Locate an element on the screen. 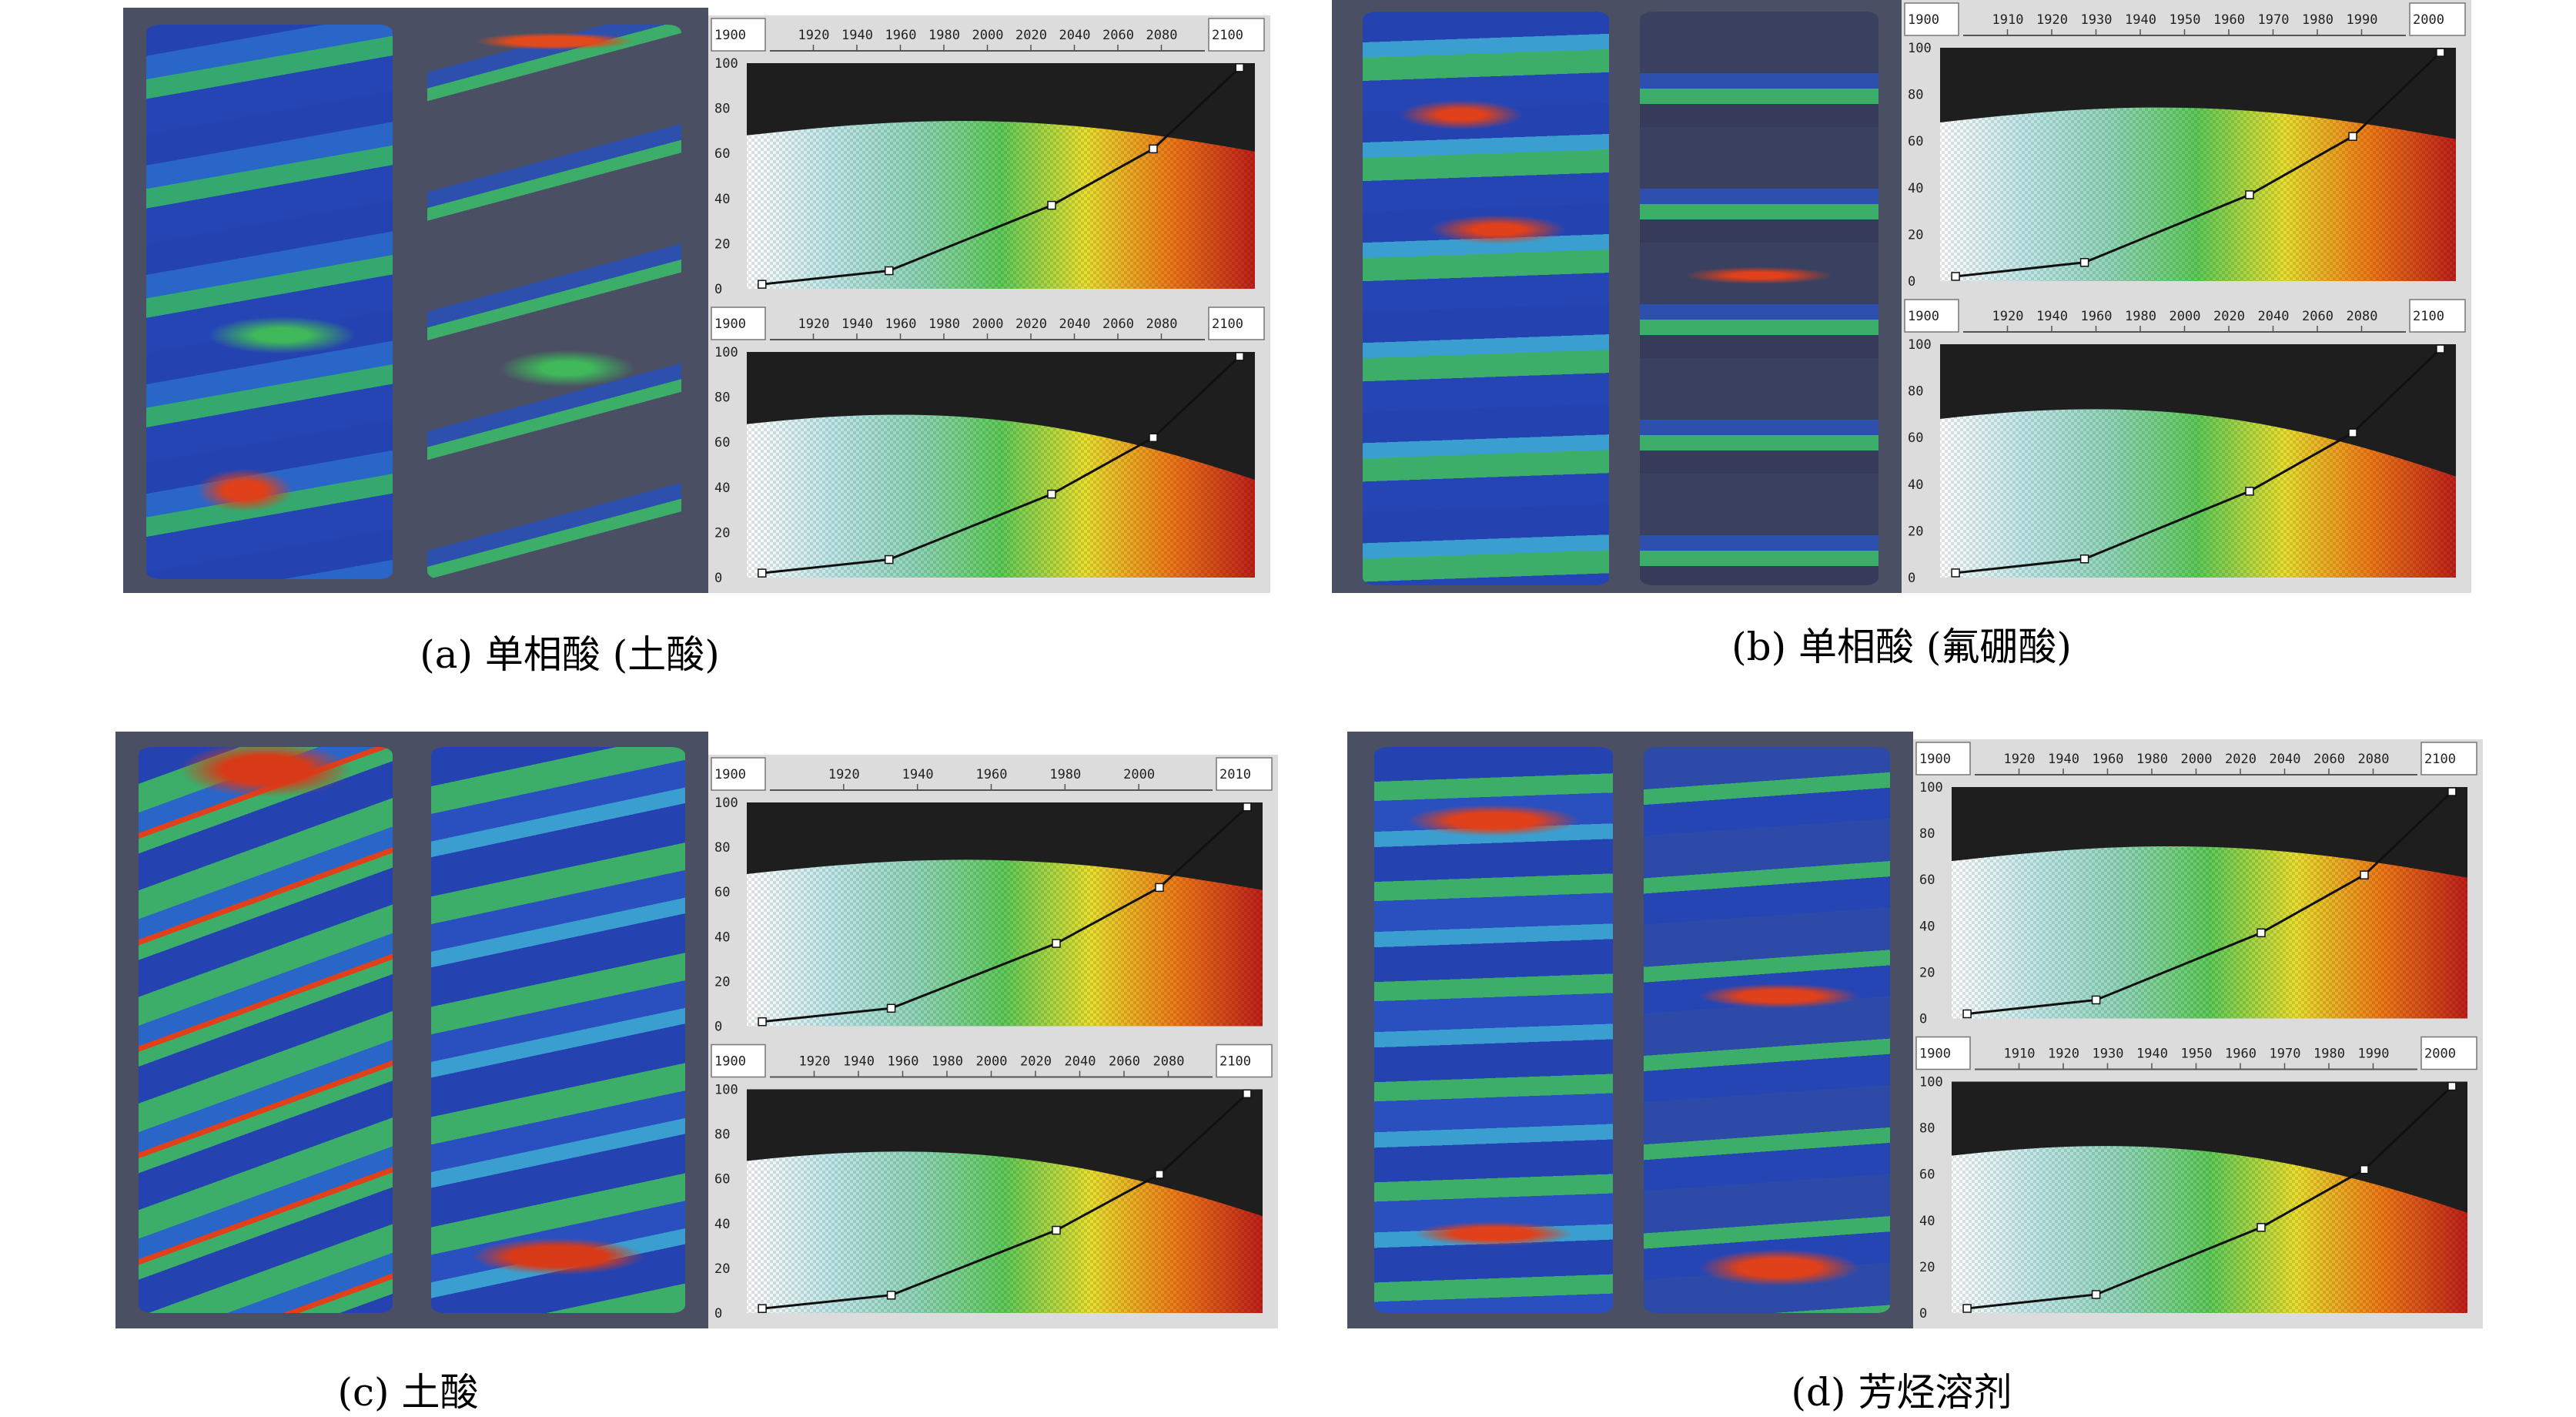  caption: (d) 芳烃溶剂 is located at coordinates (1902, 1392).